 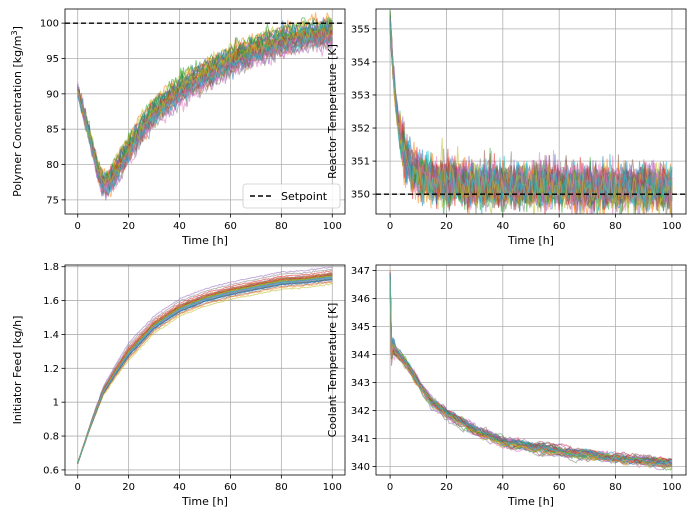 I want to click on y-tick-label: 351, so click(x=360, y=162).